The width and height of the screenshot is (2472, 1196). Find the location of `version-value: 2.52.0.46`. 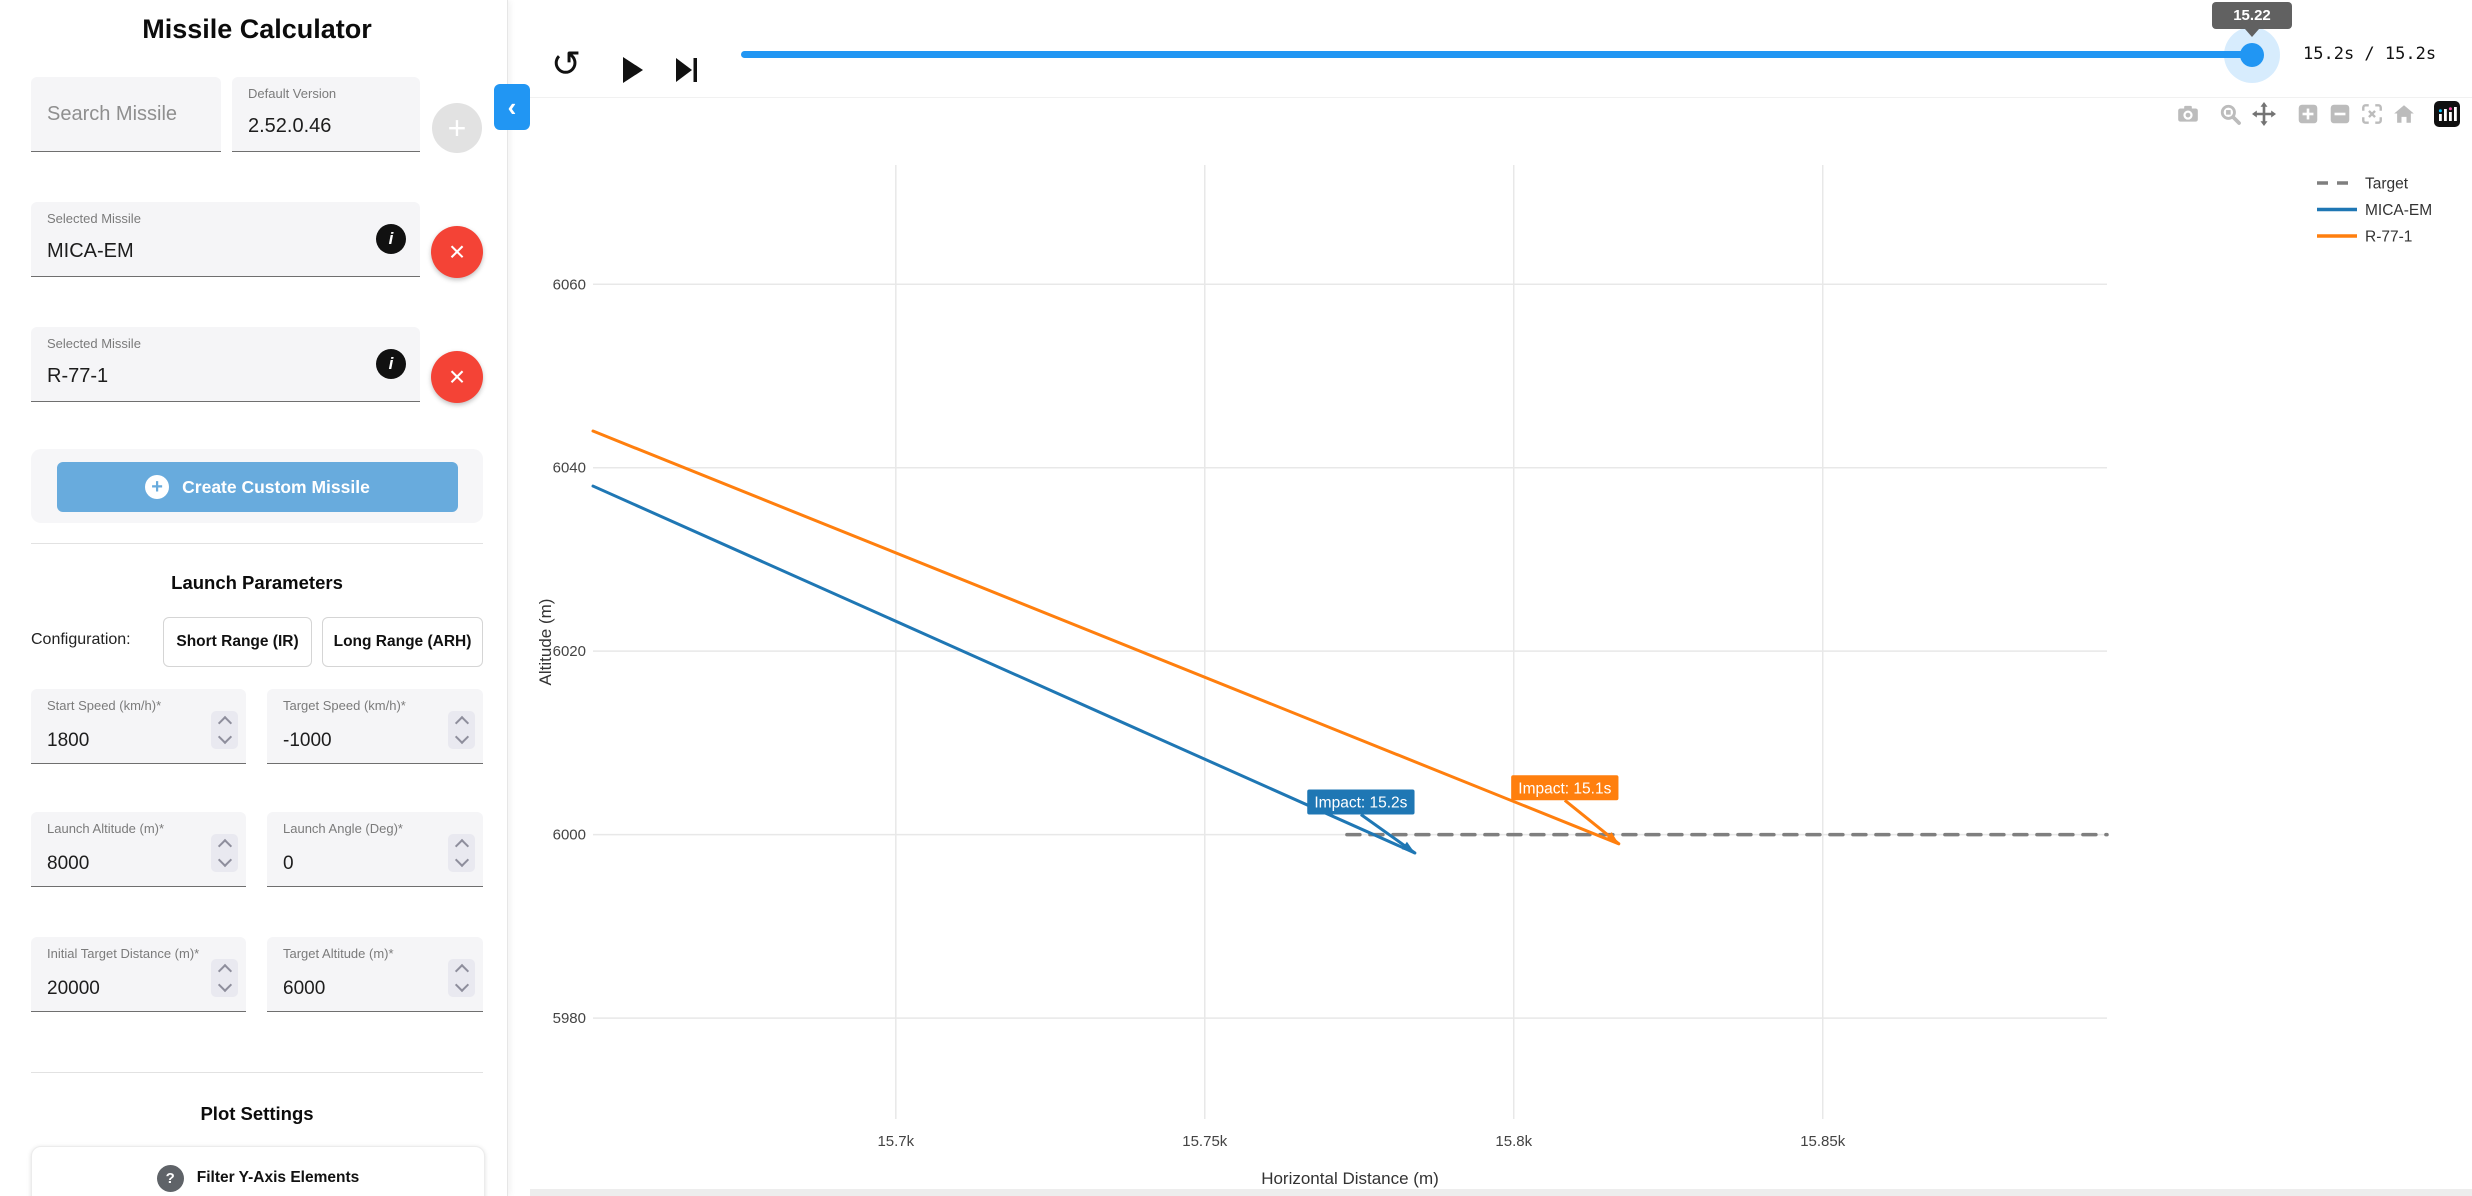

version-value: 2.52.0.46 is located at coordinates (290, 126).